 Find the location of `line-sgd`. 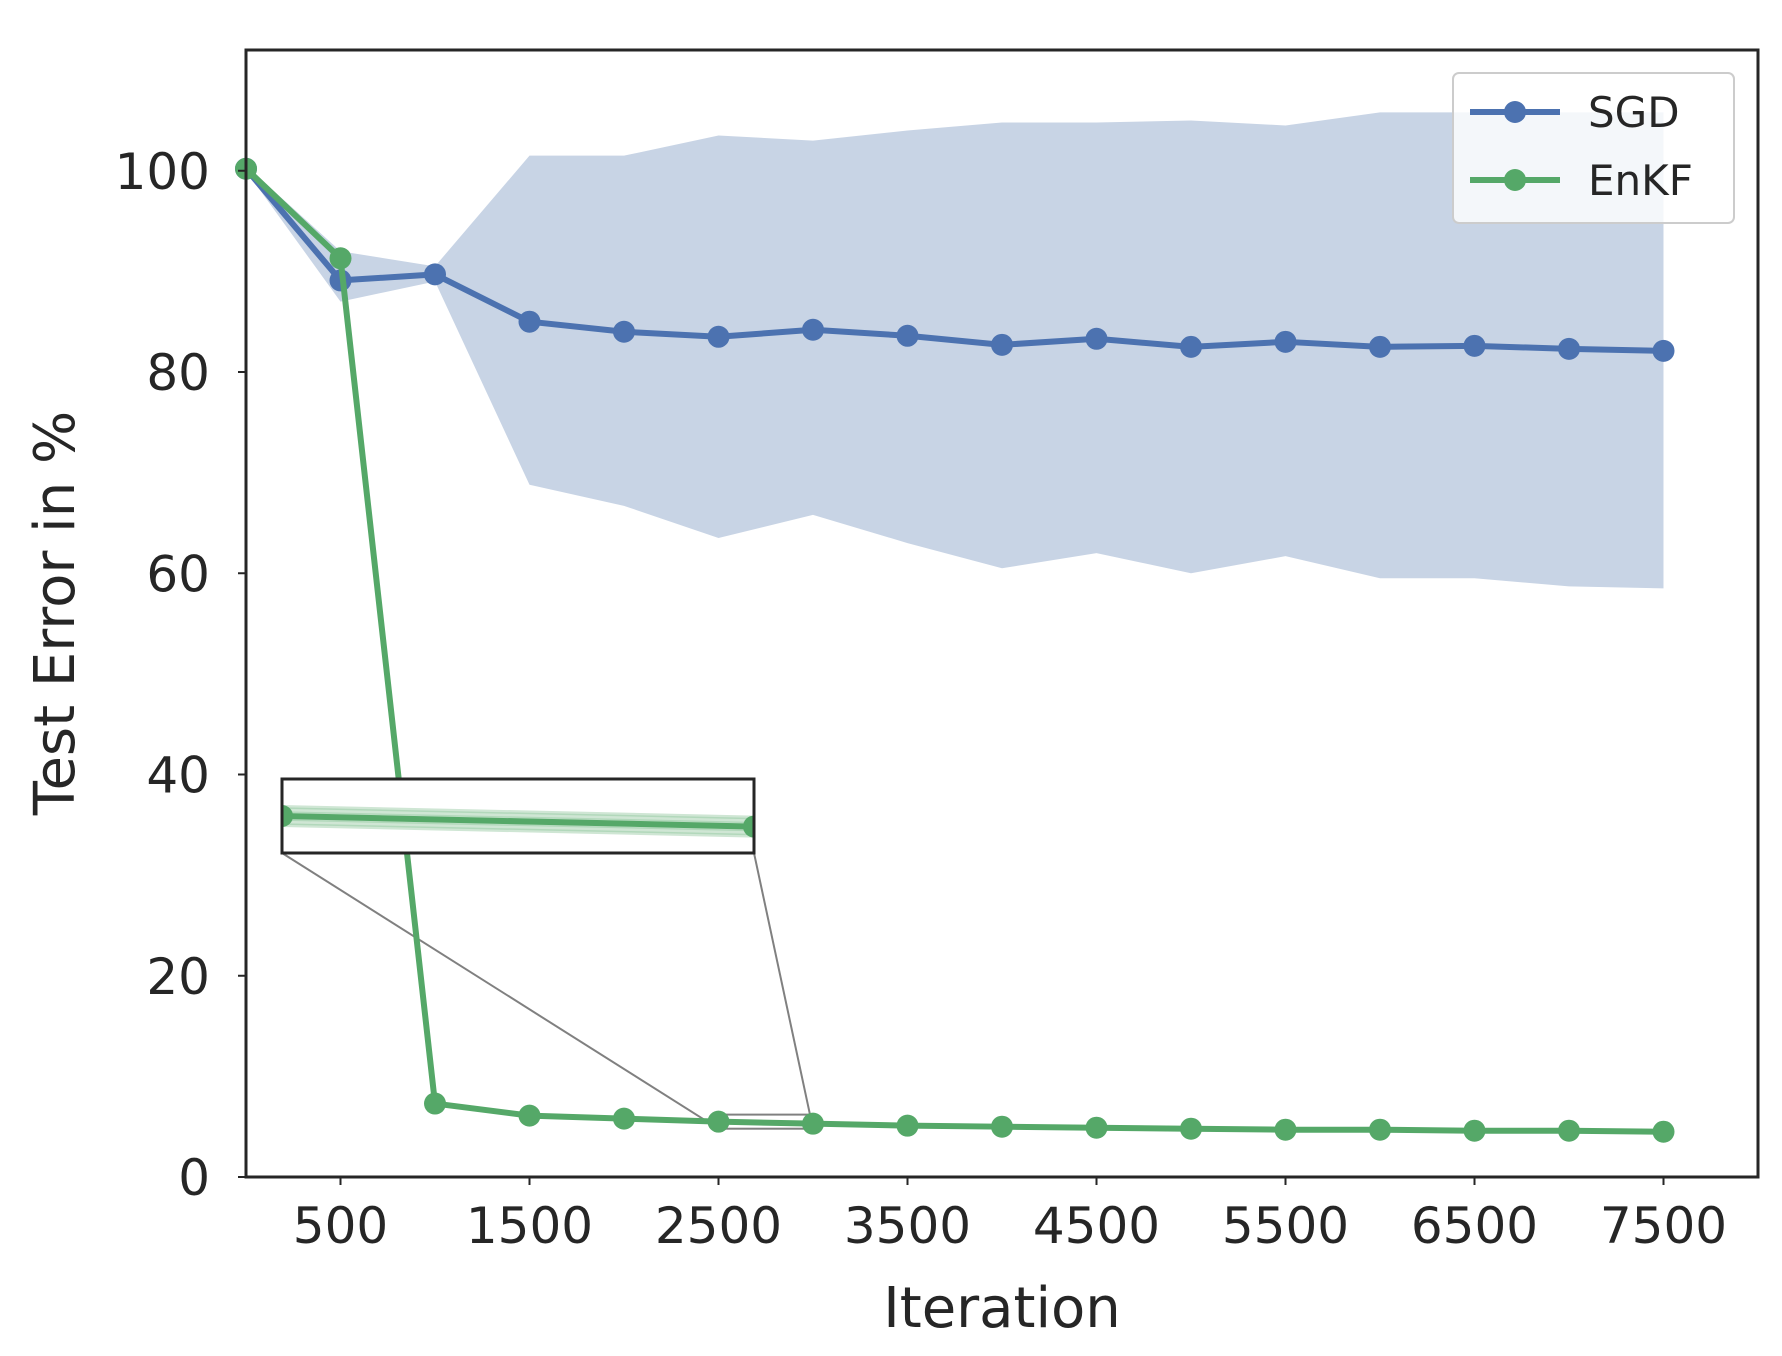

line-sgd is located at coordinates (955, 259).